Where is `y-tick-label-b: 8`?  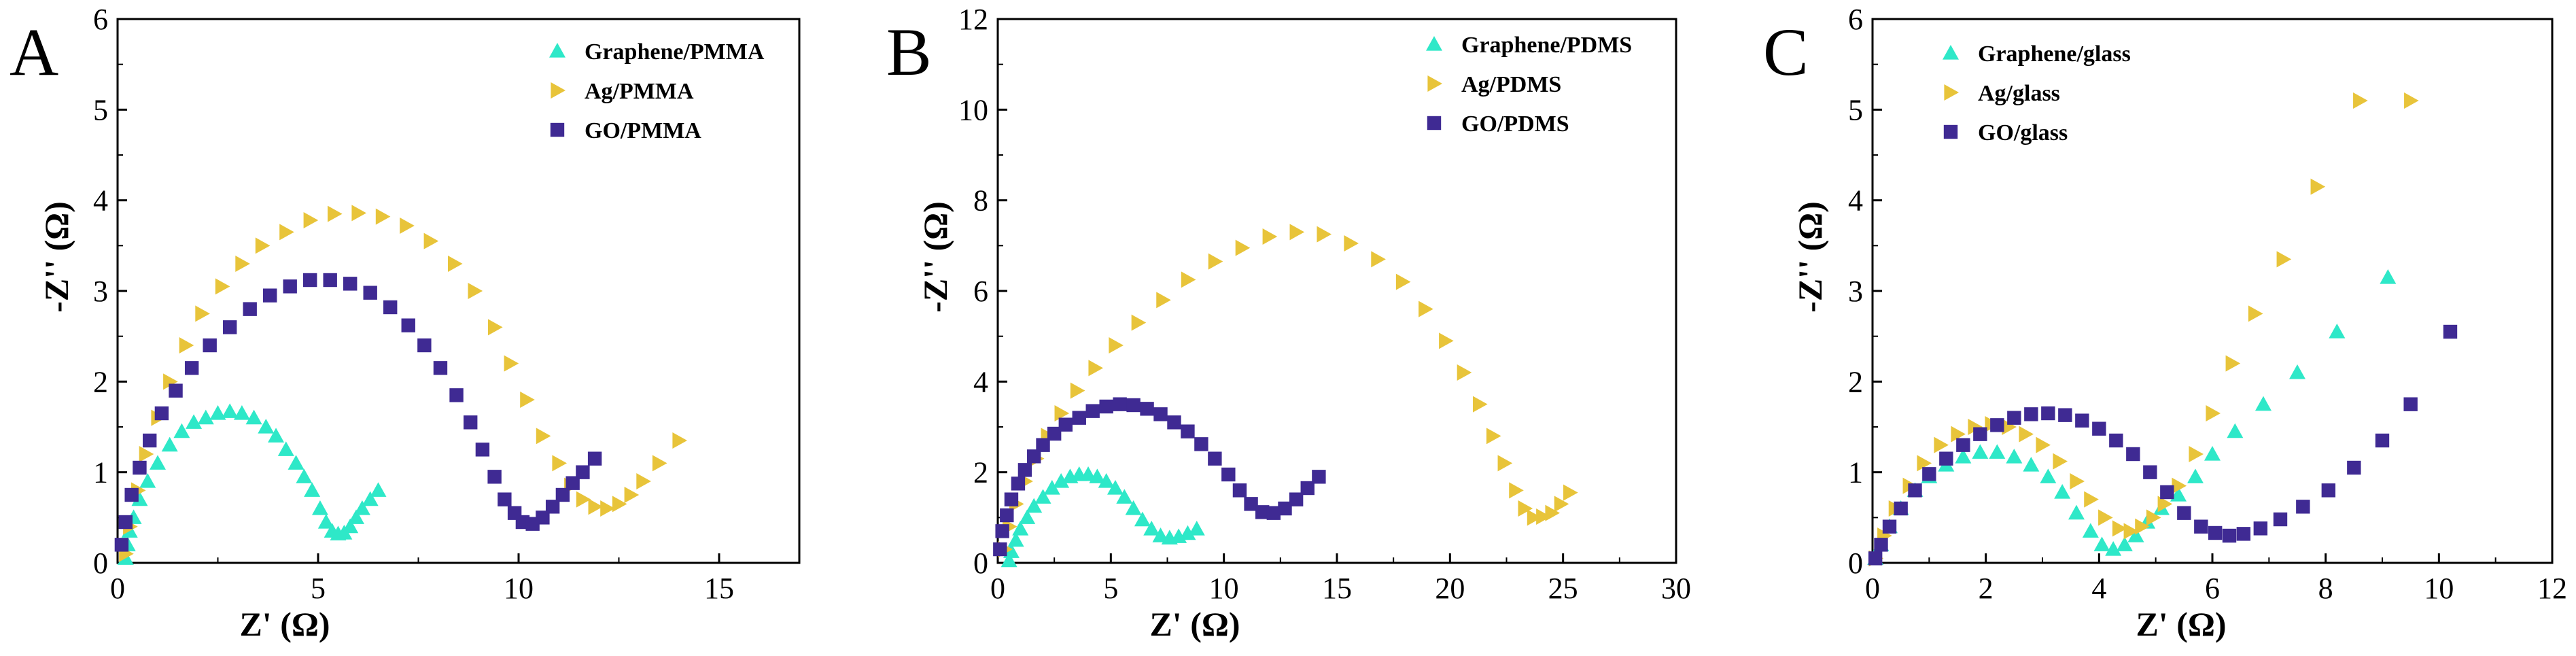 y-tick-label-b: 8 is located at coordinates (980, 201).